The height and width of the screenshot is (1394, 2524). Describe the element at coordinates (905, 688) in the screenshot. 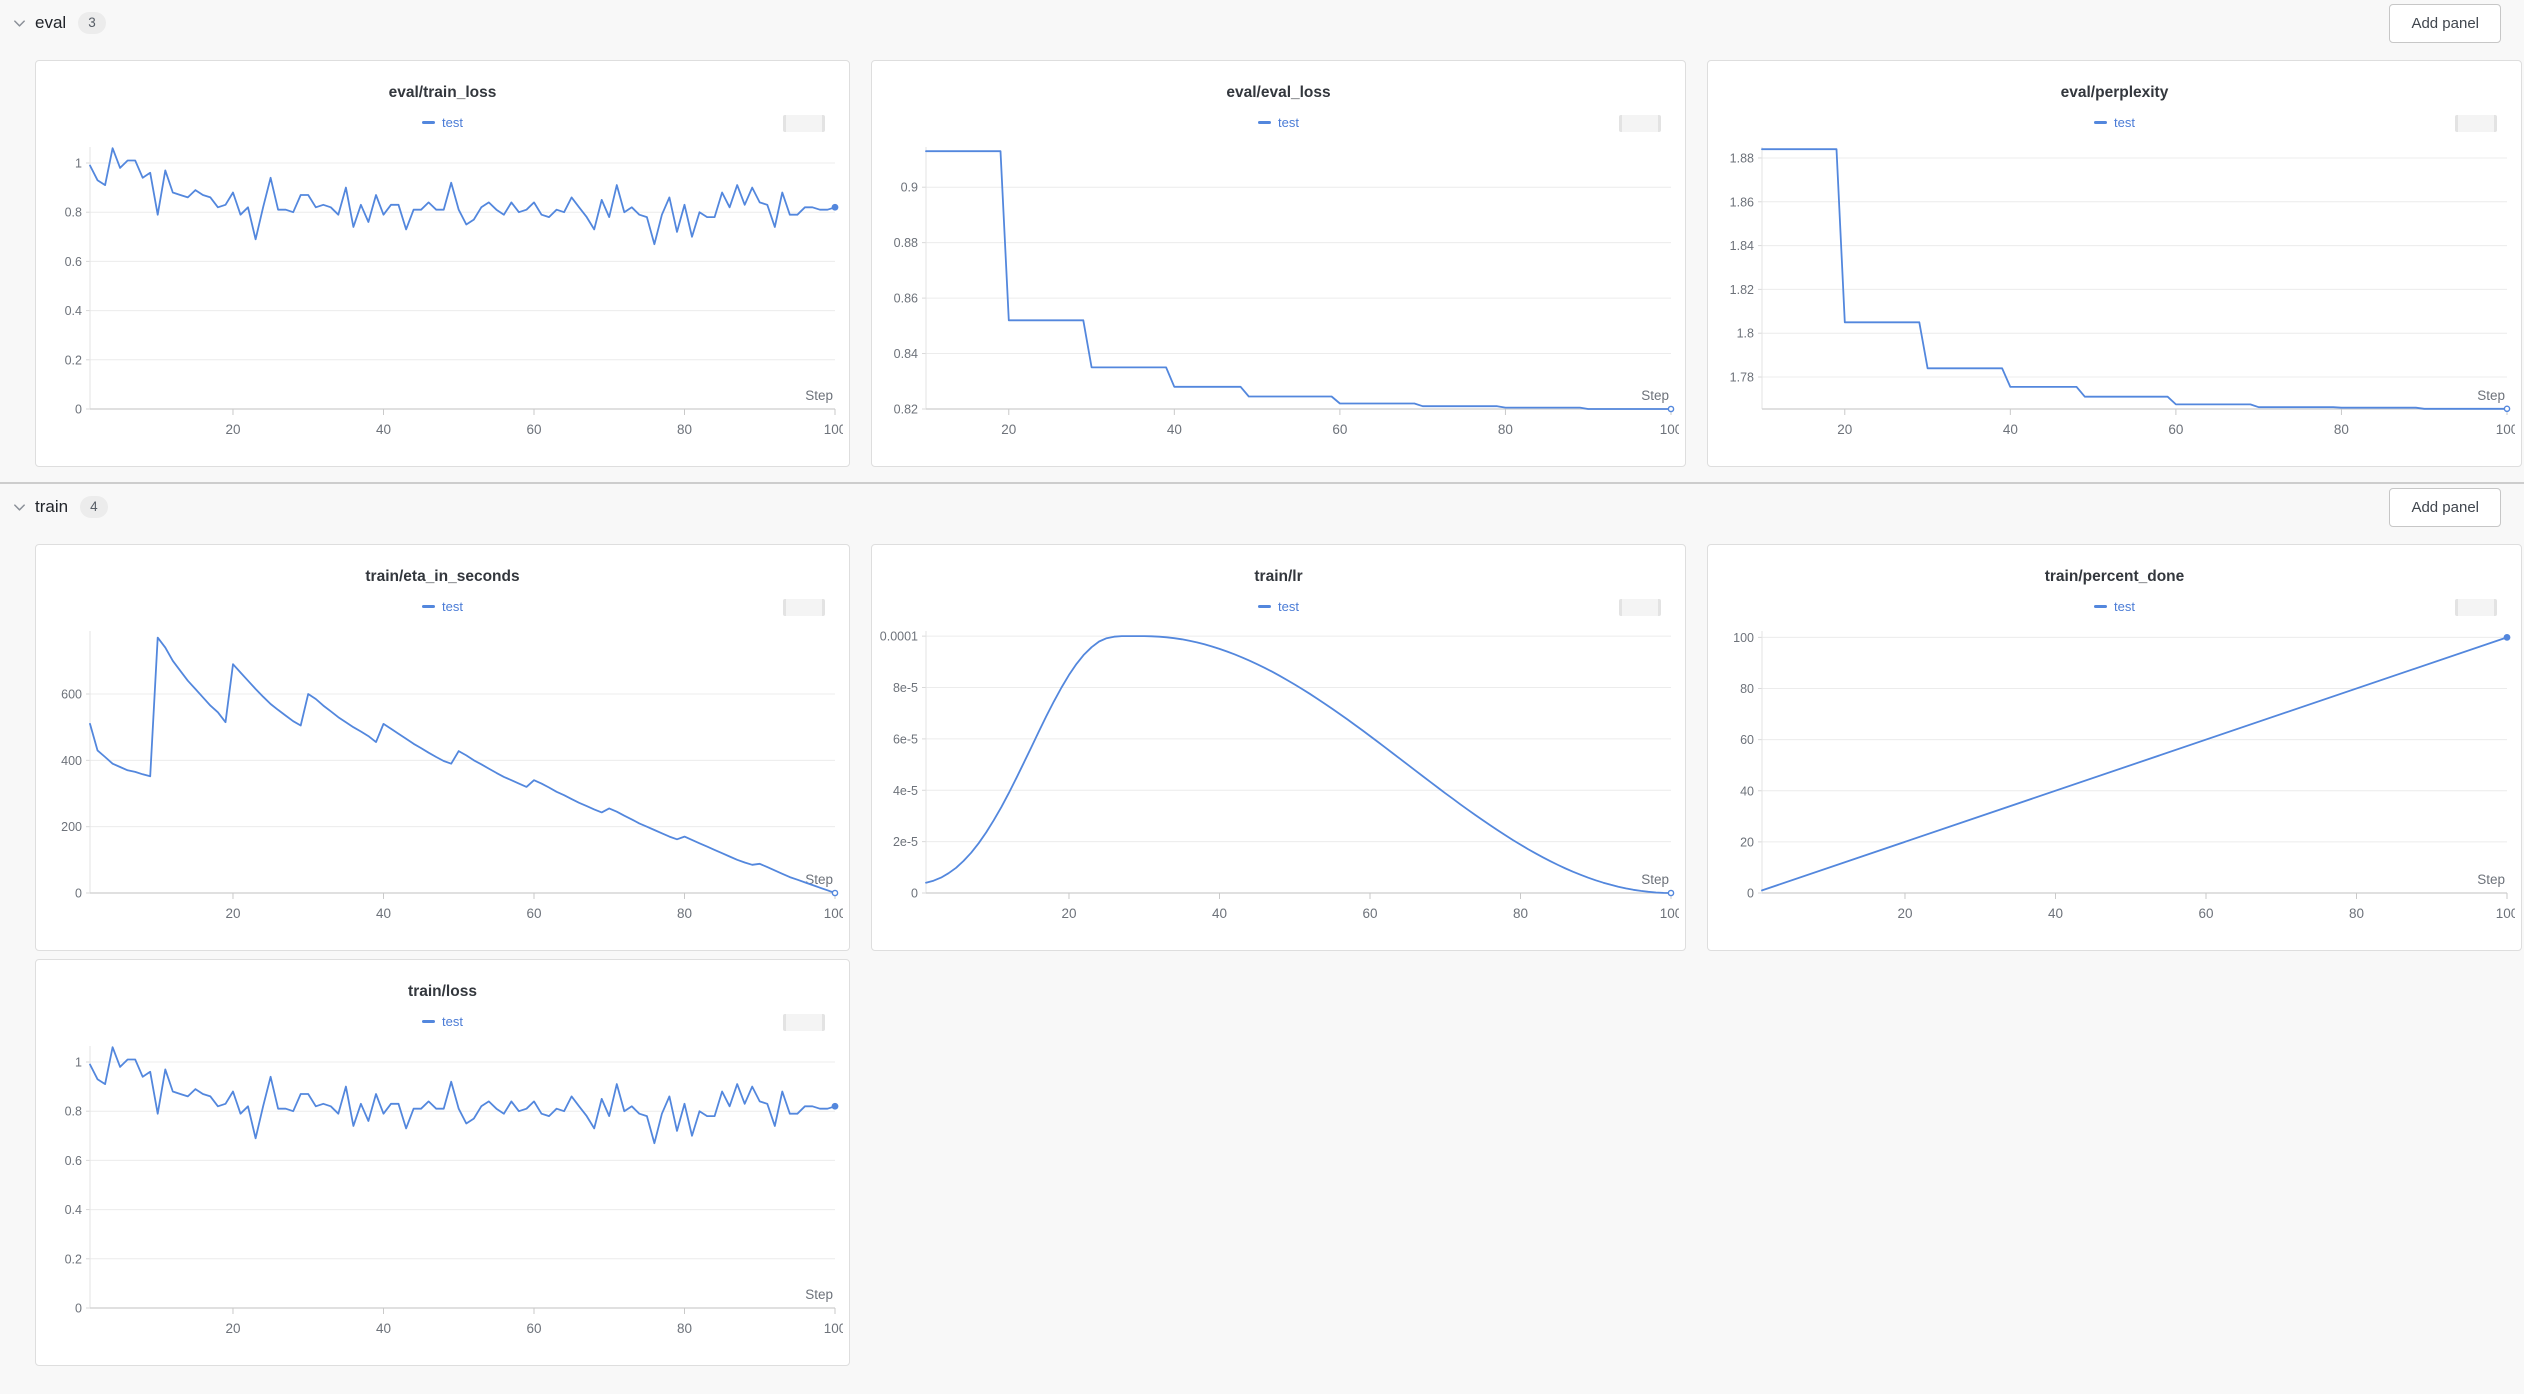

I see `y-tick-label: 8e-5` at that location.